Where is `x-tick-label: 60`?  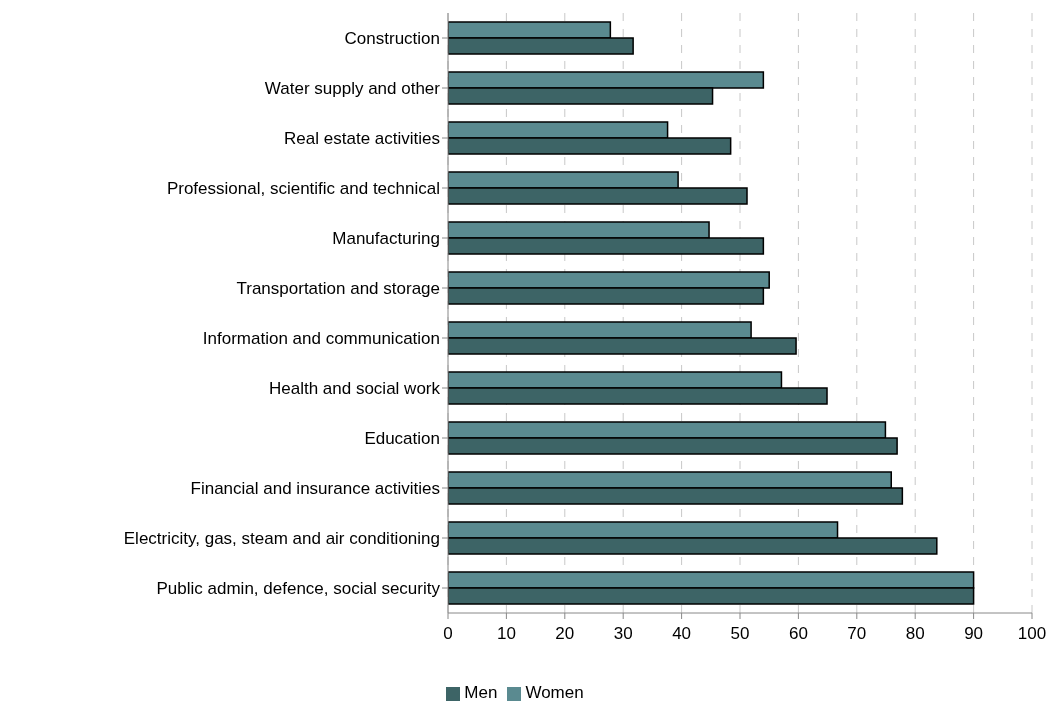
x-tick-label: 60 is located at coordinates (798, 634).